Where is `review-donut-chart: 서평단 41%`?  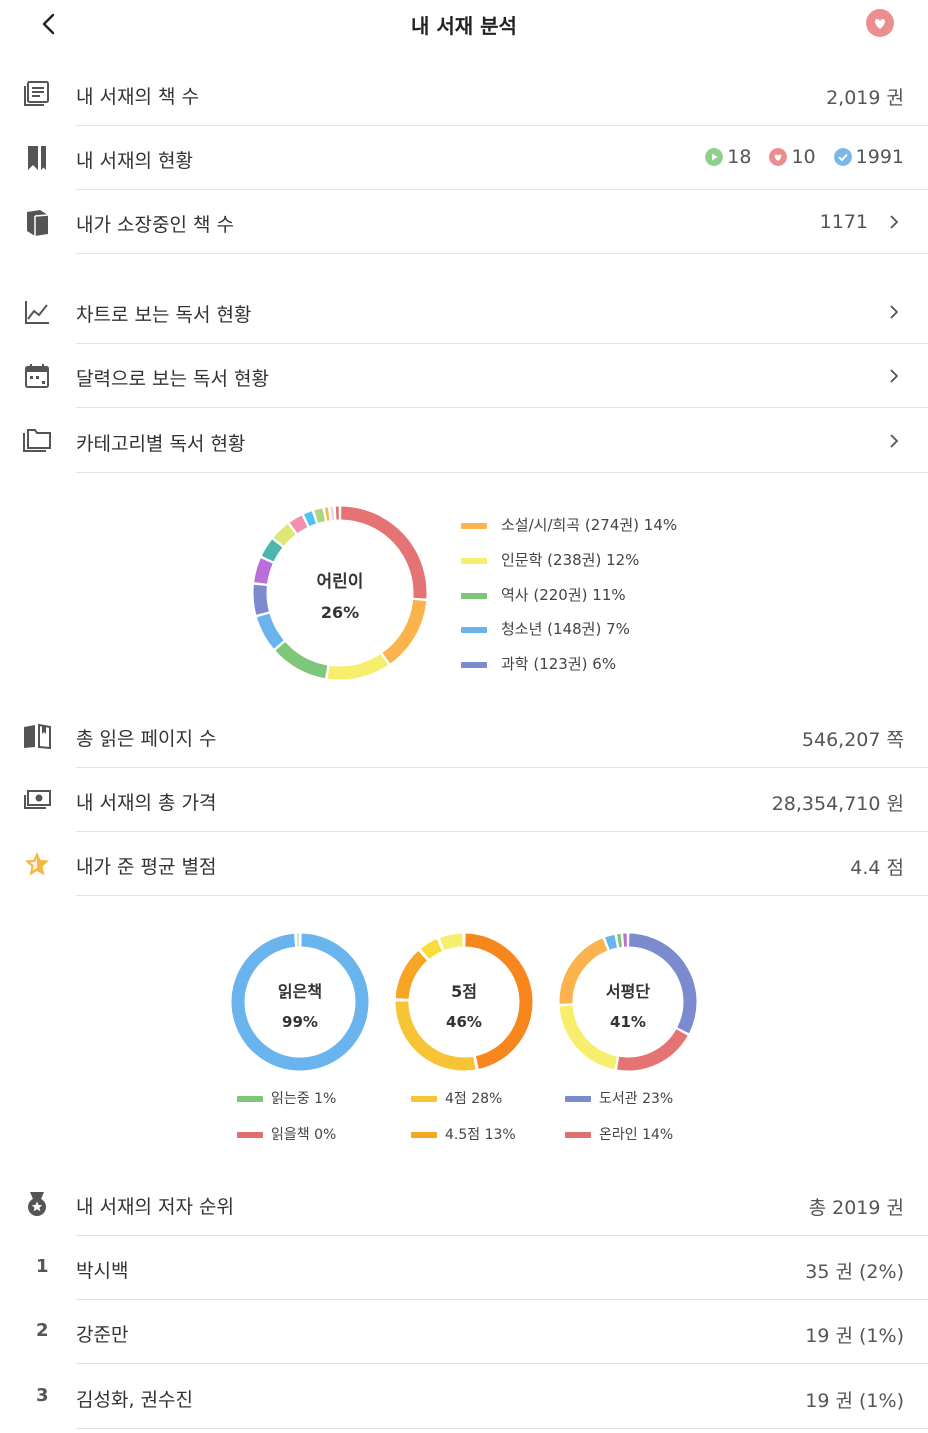
review-donut-chart: 서평단 41% is located at coordinates (628, 1002).